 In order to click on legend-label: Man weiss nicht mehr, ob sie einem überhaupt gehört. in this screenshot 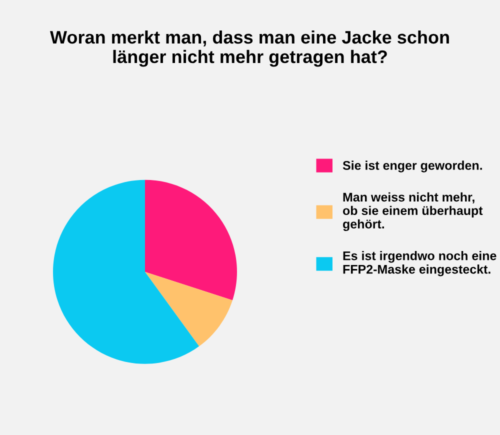, I will do `click(412, 212)`.